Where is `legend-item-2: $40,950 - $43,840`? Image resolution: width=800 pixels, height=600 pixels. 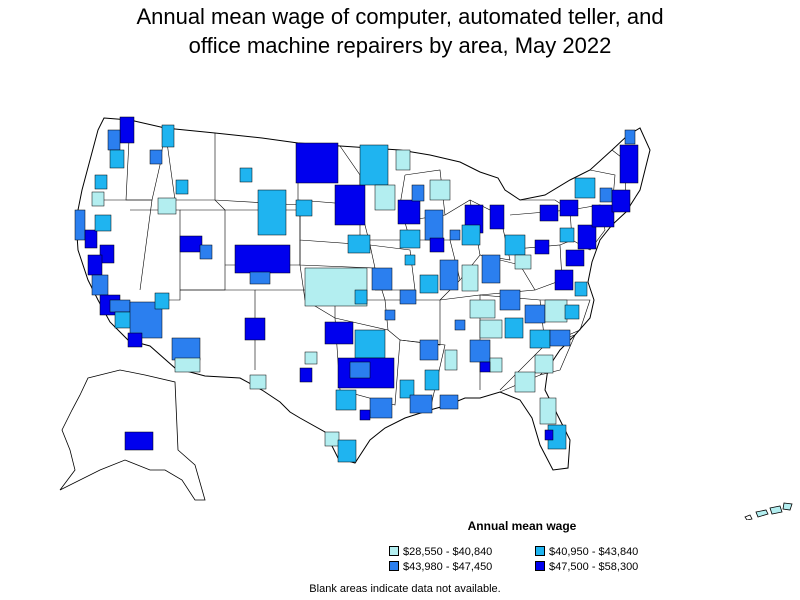
legend-item-2: $40,950 - $43,840 is located at coordinates (586, 552).